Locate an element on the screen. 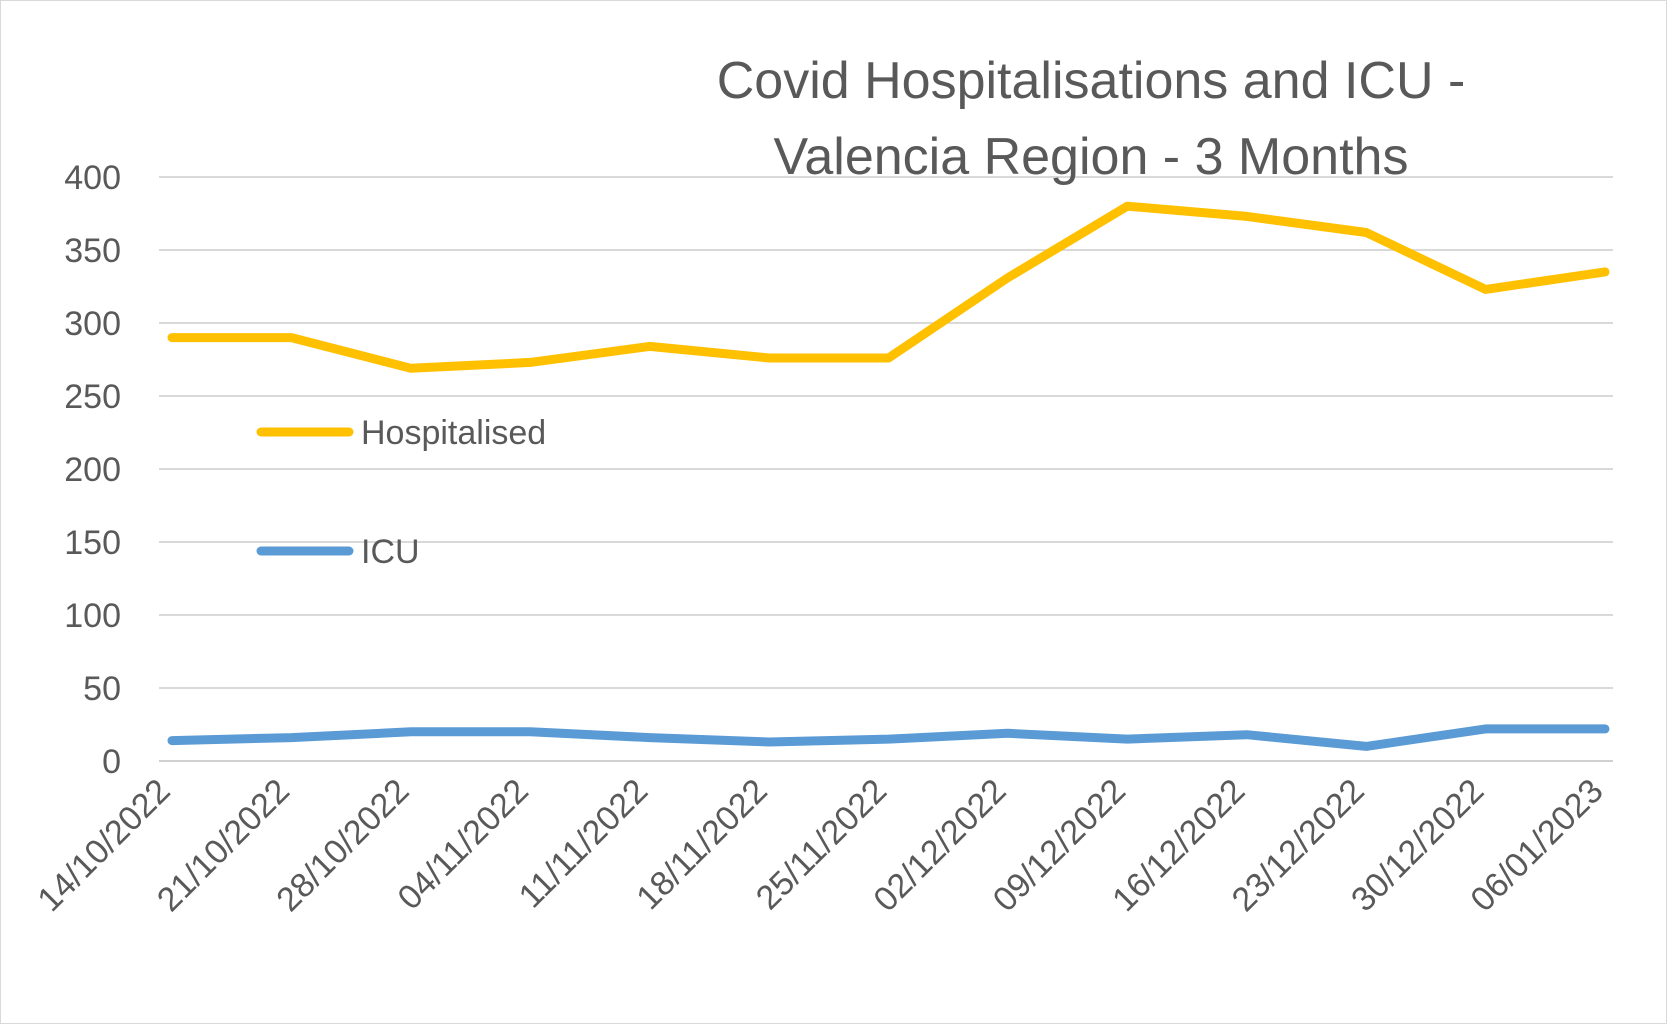  chart-title-line-2: Valencia Region - 3 Months is located at coordinates (1091, 157).